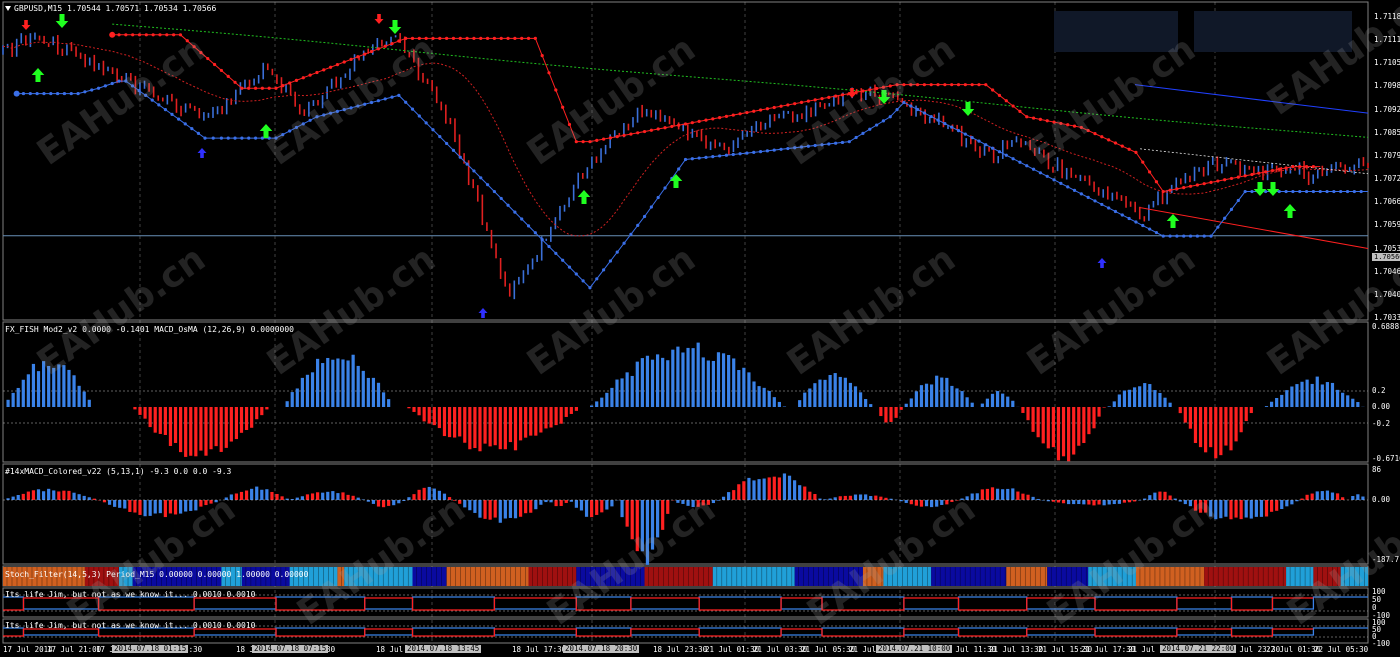 Image resolution: width=1400 pixels, height=657 pixels. Describe the element at coordinates (112, 34) in the screenshot. I see `stop-red-start-dot` at that location.